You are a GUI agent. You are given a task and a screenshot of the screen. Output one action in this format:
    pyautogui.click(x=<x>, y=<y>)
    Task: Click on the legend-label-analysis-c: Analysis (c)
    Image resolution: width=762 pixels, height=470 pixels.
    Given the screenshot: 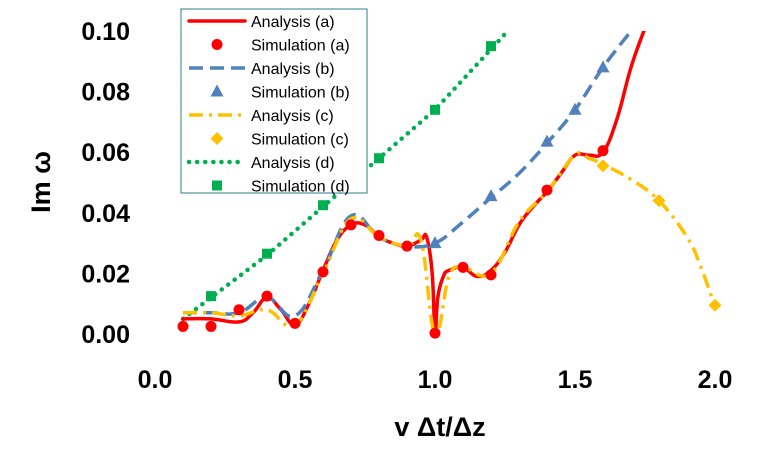 What is the action you would take?
    pyautogui.click(x=292, y=116)
    